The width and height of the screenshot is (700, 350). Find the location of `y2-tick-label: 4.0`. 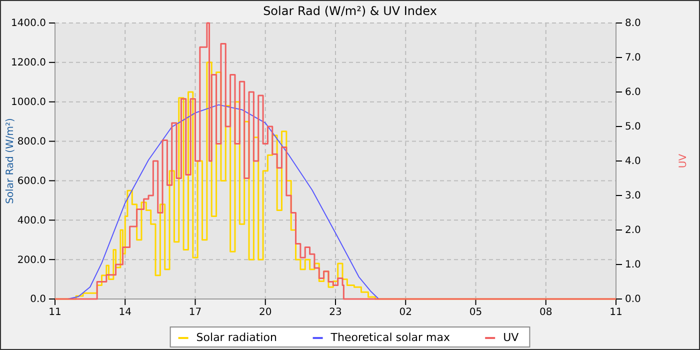

y2-tick-label: 4.0 is located at coordinates (633, 162).